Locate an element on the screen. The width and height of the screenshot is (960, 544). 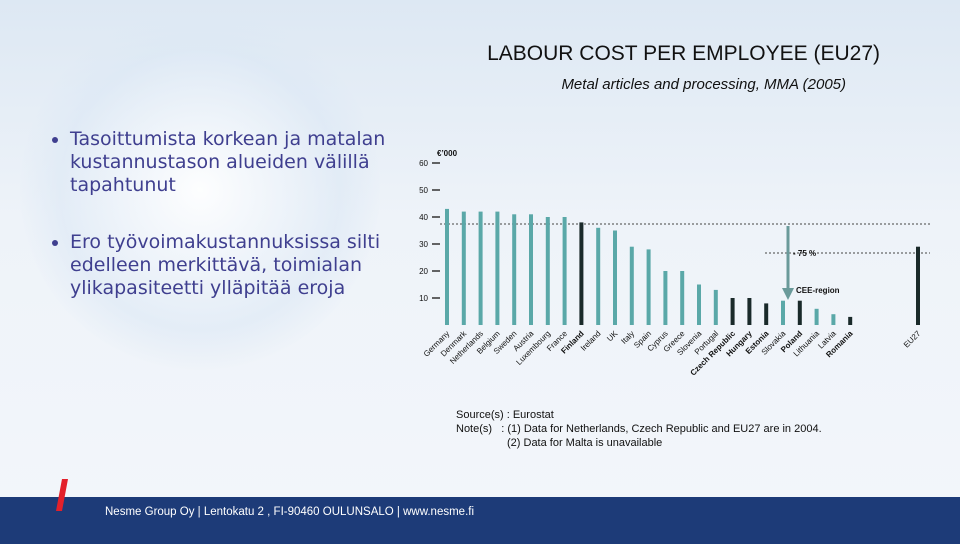
arrow-head is located at coordinates (788, 294).